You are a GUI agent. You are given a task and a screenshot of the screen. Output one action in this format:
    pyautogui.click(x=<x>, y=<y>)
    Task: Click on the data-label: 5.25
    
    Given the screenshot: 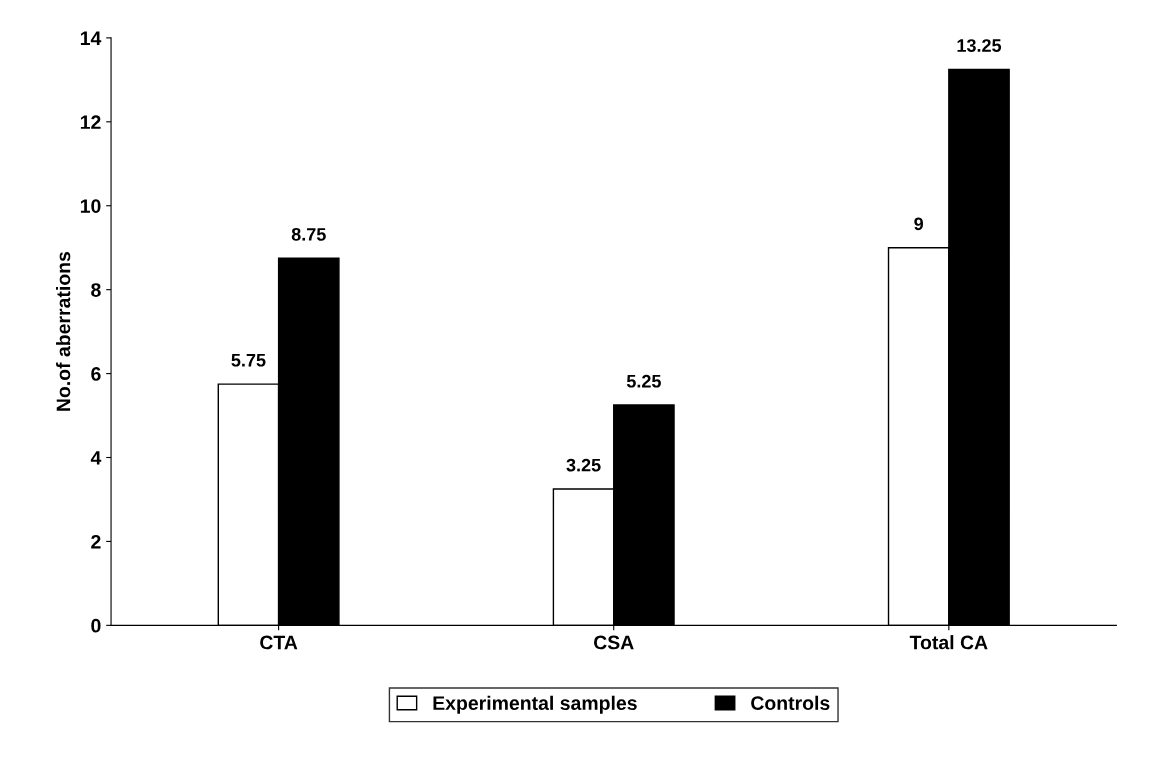 What is the action you would take?
    pyautogui.click(x=643, y=381)
    